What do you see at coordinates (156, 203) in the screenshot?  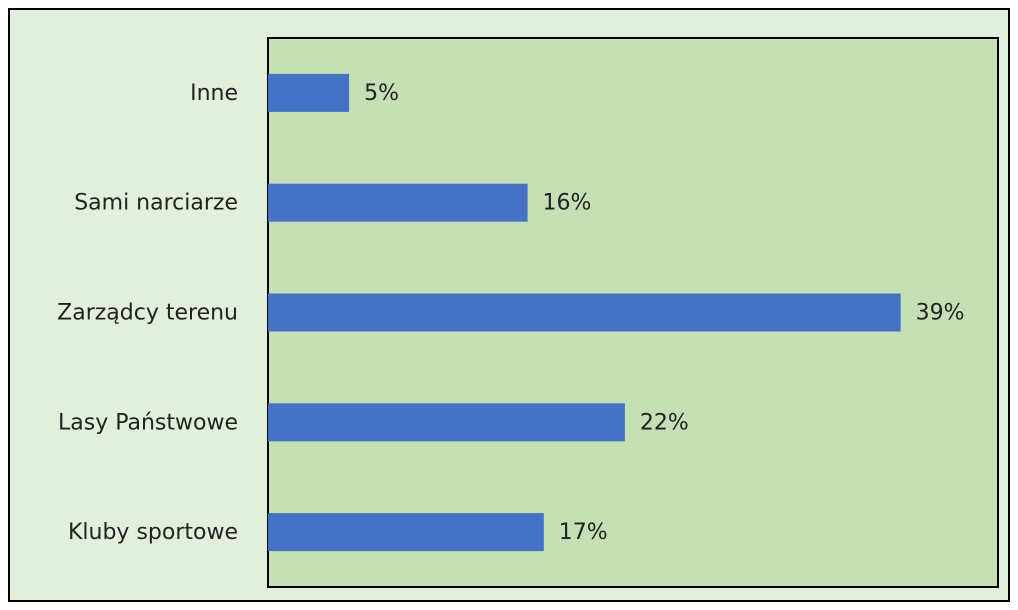 I see `y-tick-label: Sami narciarze` at bounding box center [156, 203].